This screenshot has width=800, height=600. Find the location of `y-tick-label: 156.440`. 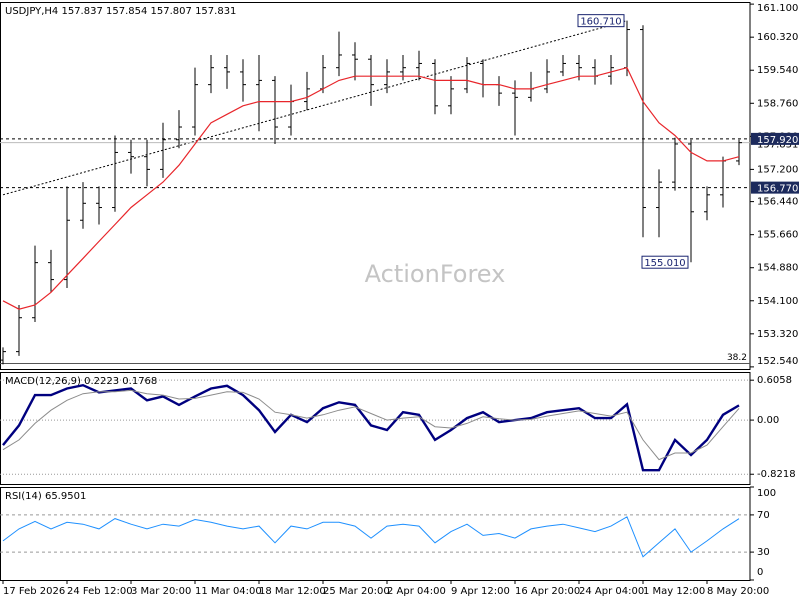

y-tick-label: 156.440 is located at coordinates (777, 202).